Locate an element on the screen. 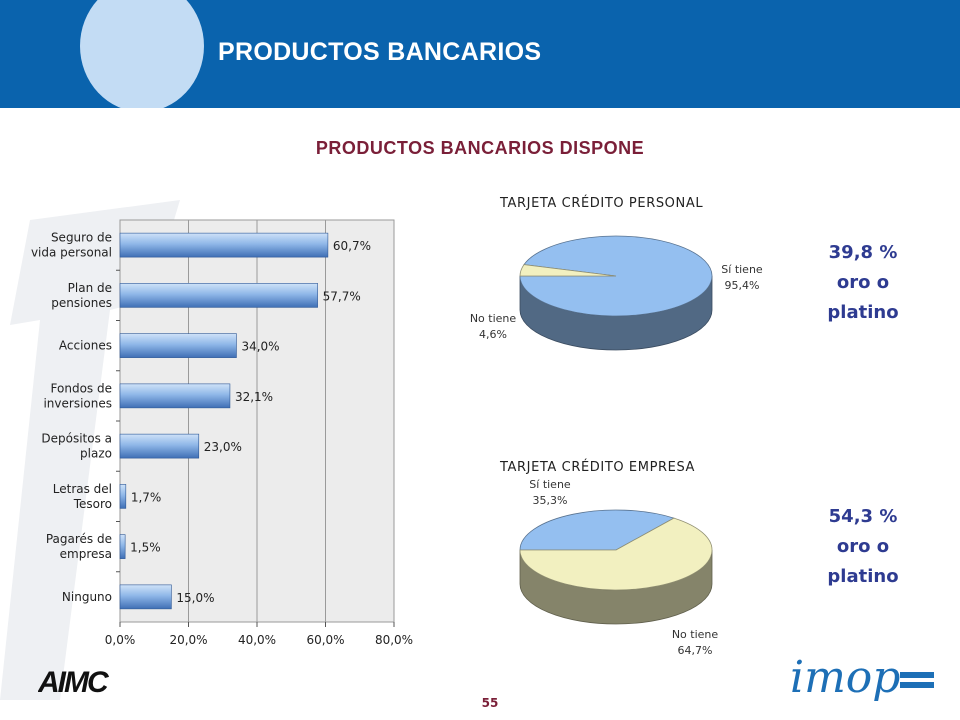 This screenshot has width=960, height=720. category-label: Pagarés de empresa is located at coordinates (79, 546).